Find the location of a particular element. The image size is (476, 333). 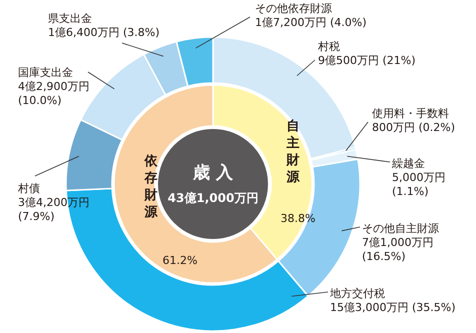

slice-label: 国庫支出金 is located at coordinates (45, 72).